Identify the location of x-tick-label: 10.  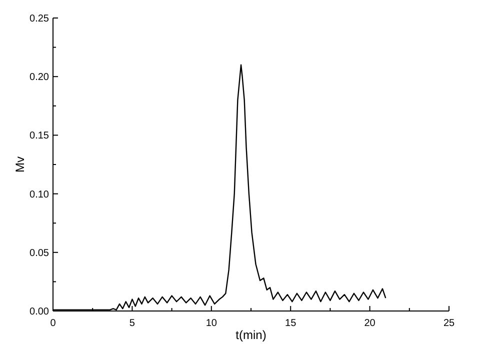
(212, 323).